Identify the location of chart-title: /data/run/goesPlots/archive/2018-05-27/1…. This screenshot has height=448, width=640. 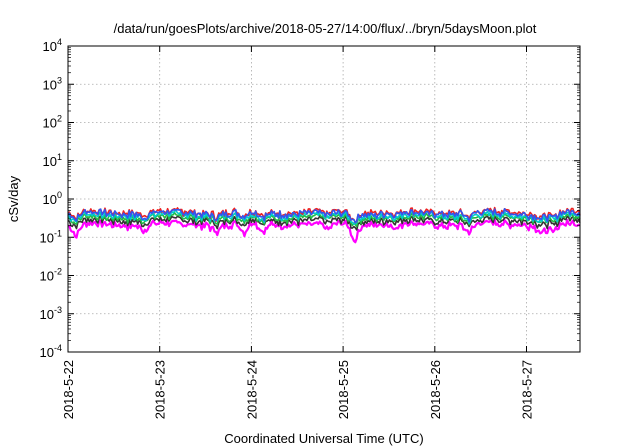
(325, 28).